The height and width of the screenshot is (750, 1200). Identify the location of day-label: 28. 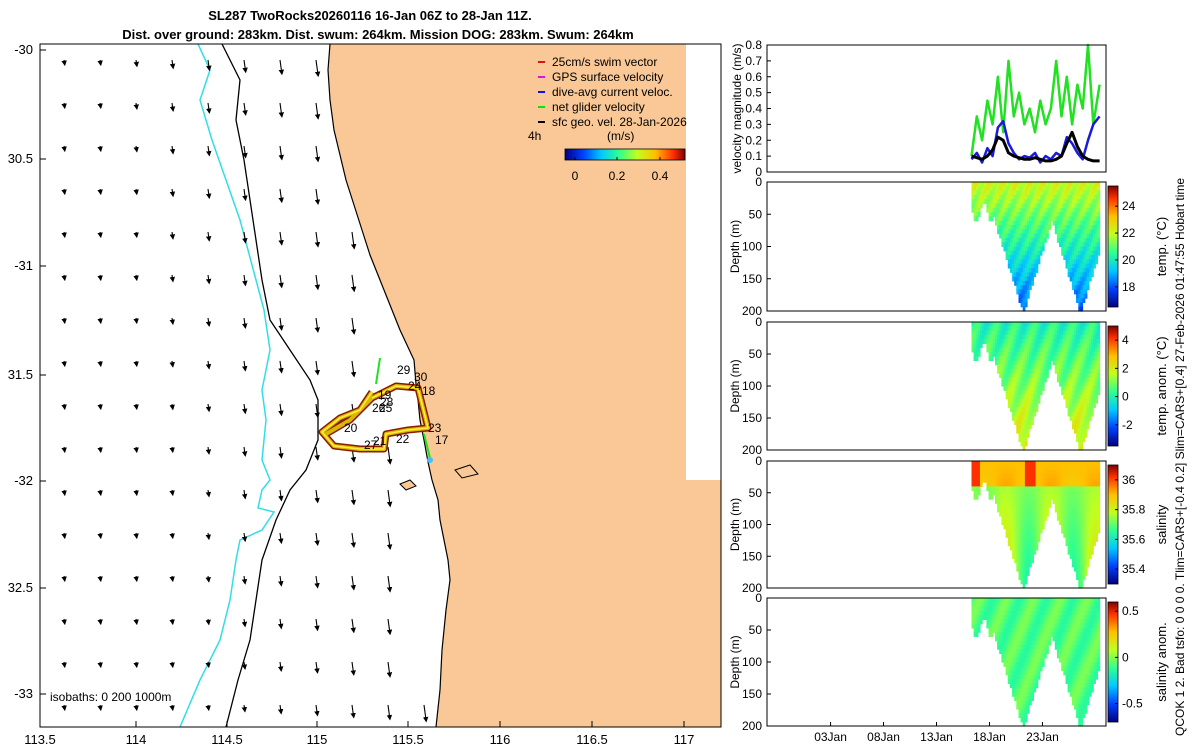
(387, 402).